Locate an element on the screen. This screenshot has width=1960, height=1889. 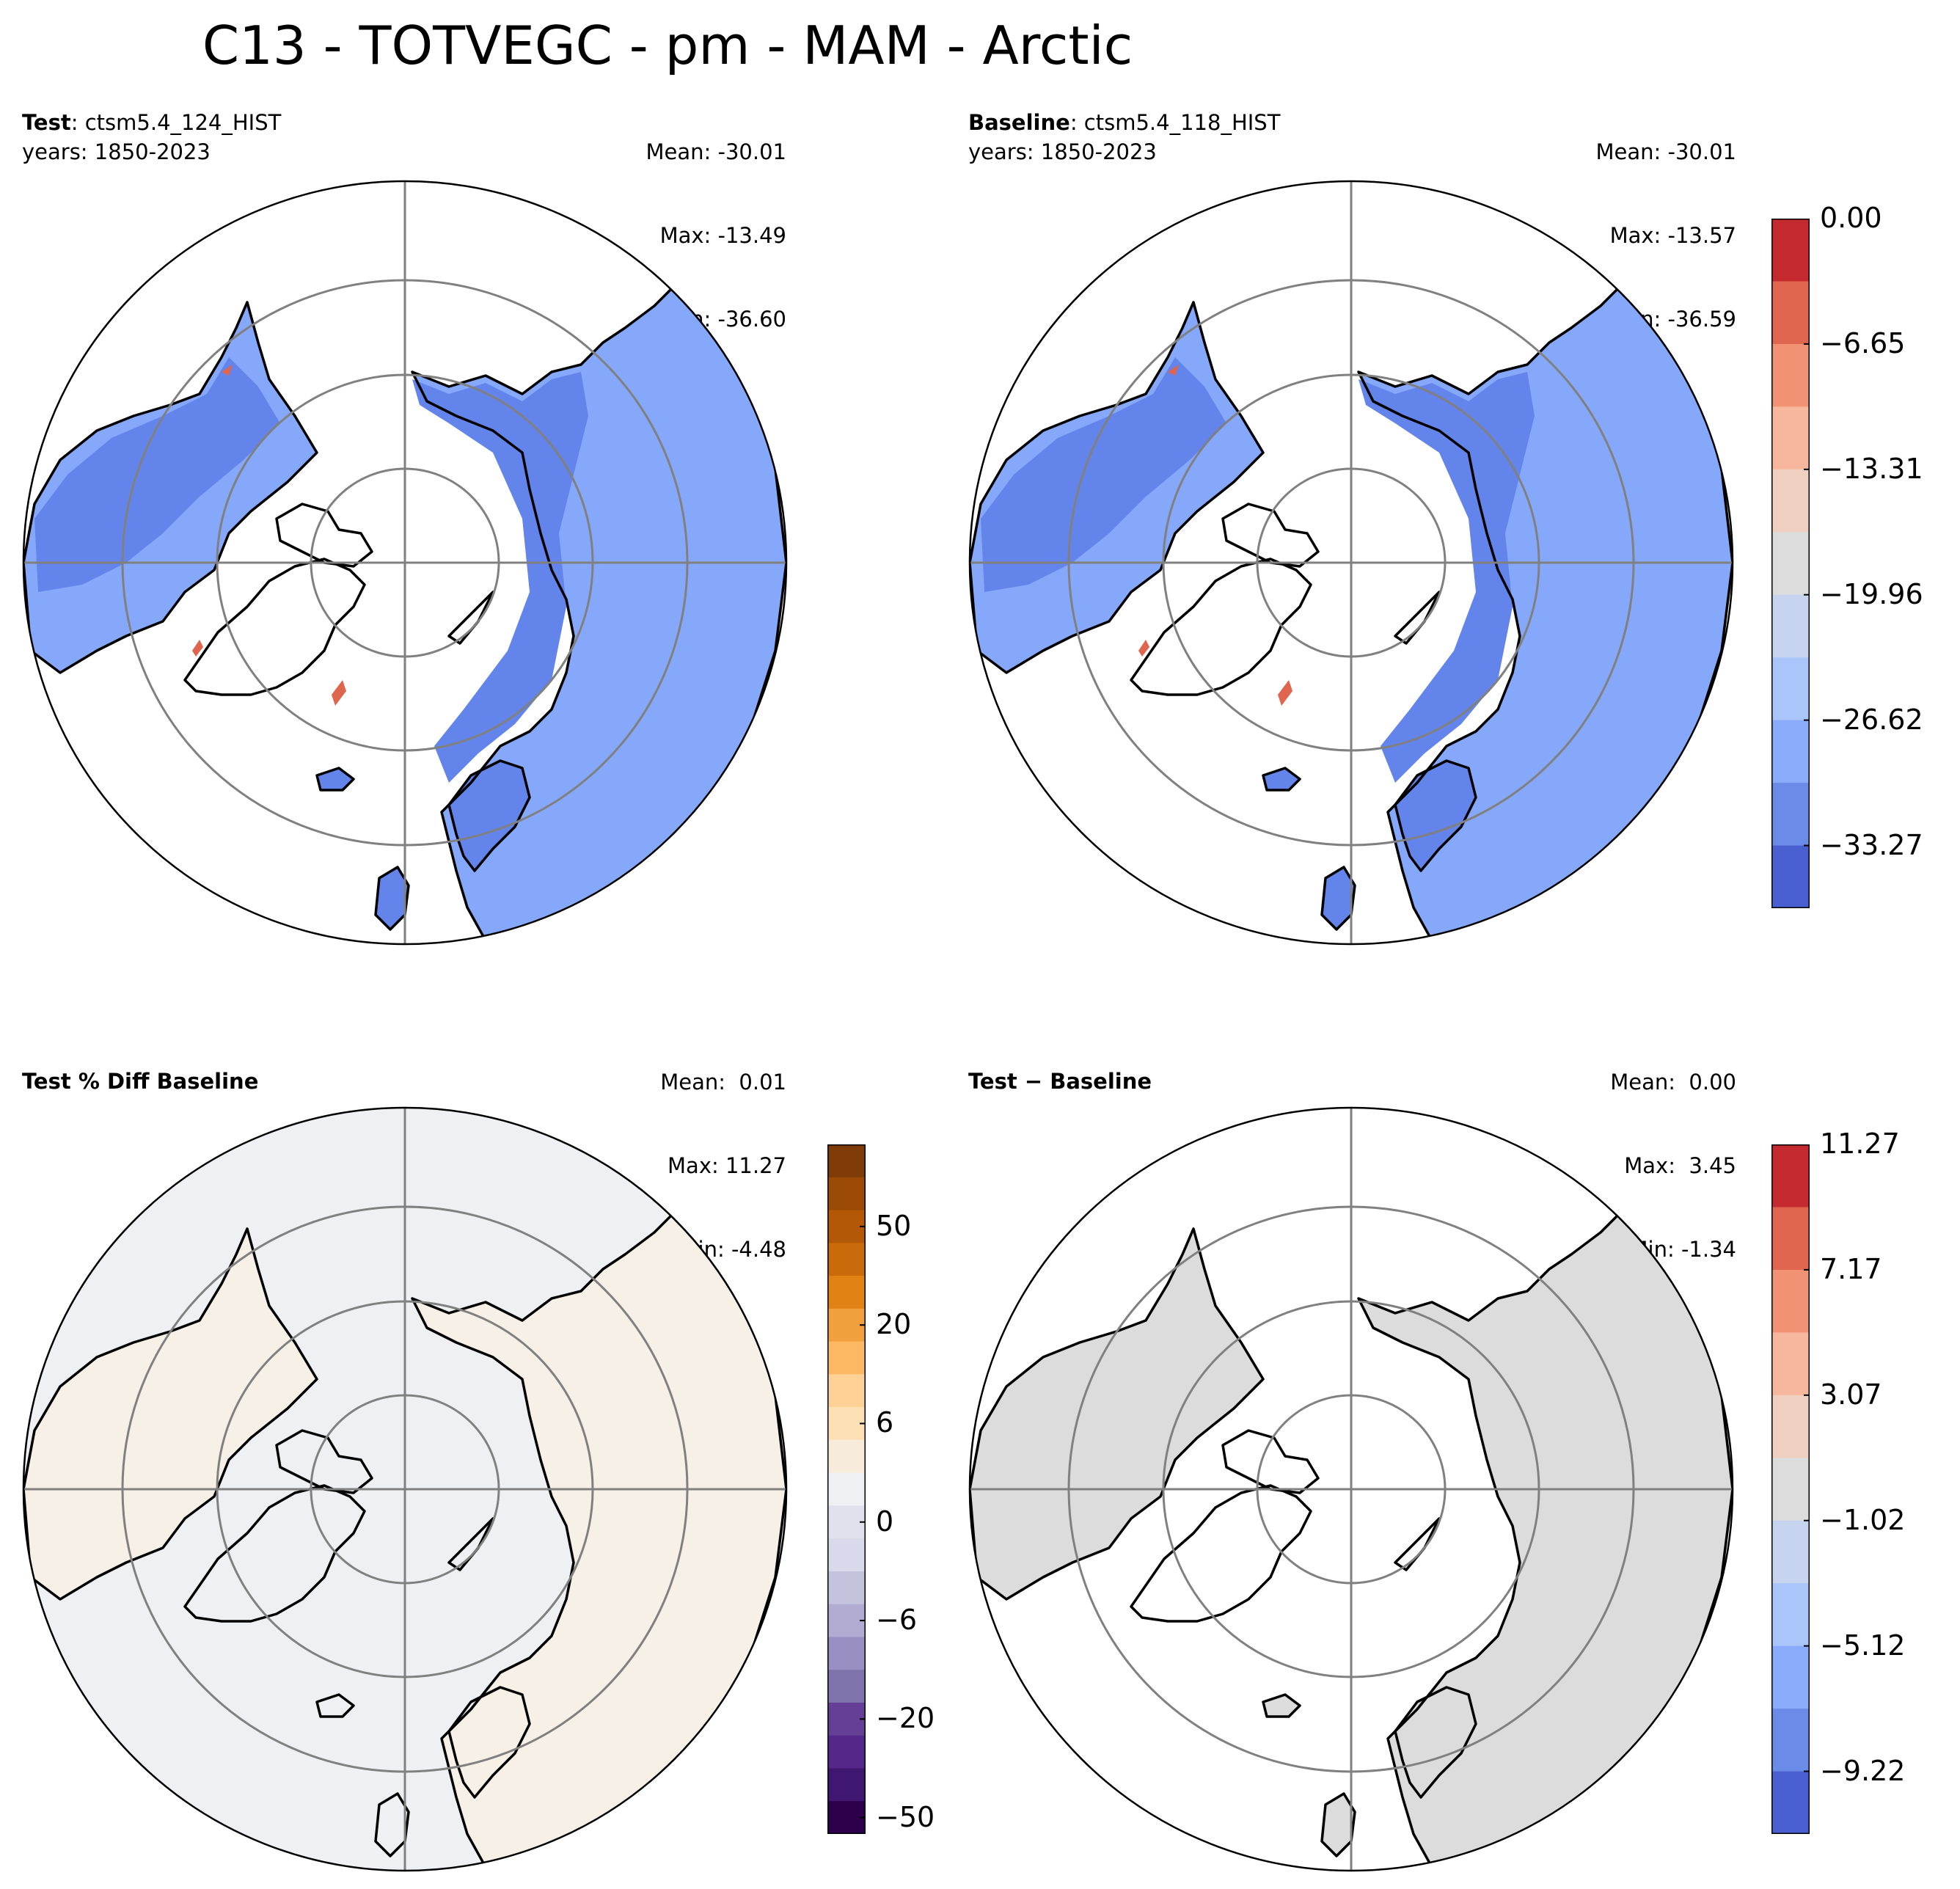
baseline-panel-label: Baseline: ctsm5.4_118_HIST is located at coordinates (1124, 122).